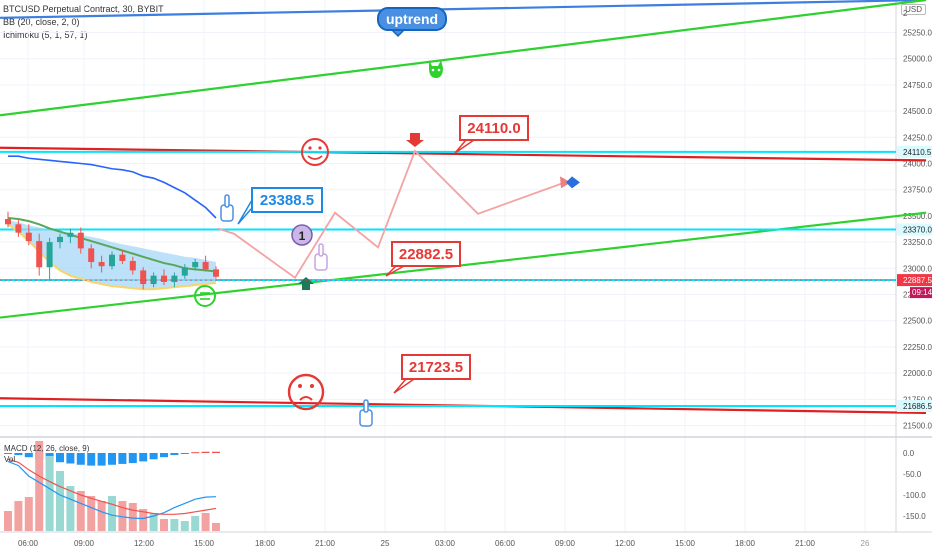 This screenshot has height=550, width=932. Describe the element at coordinates (914, 516) in the screenshot. I see `macd-tick-label: -150.0` at that location.